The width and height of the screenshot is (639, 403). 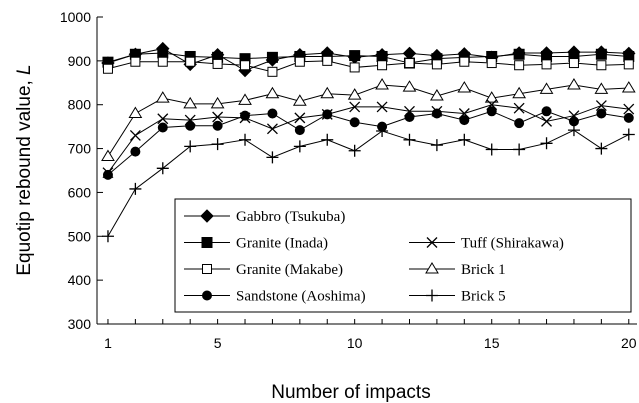 What do you see at coordinates (368, 66) in the screenshot?
I see `series-granite-makabe` at bounding box center [368, 66].